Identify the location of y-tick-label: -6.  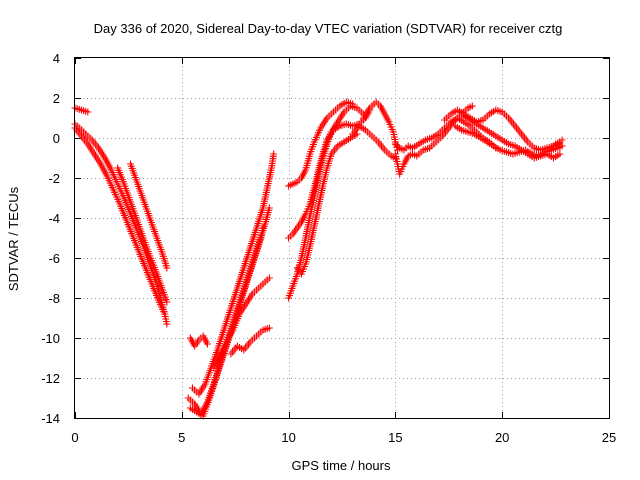
(54, 258).